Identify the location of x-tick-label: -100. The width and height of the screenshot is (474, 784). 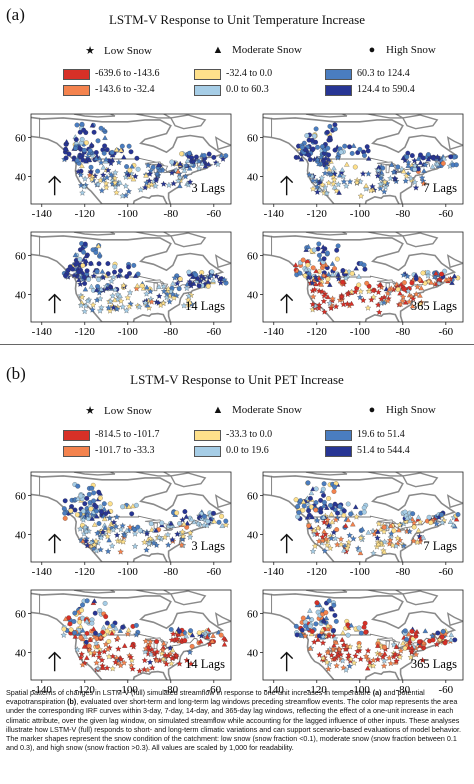
(128, 214).